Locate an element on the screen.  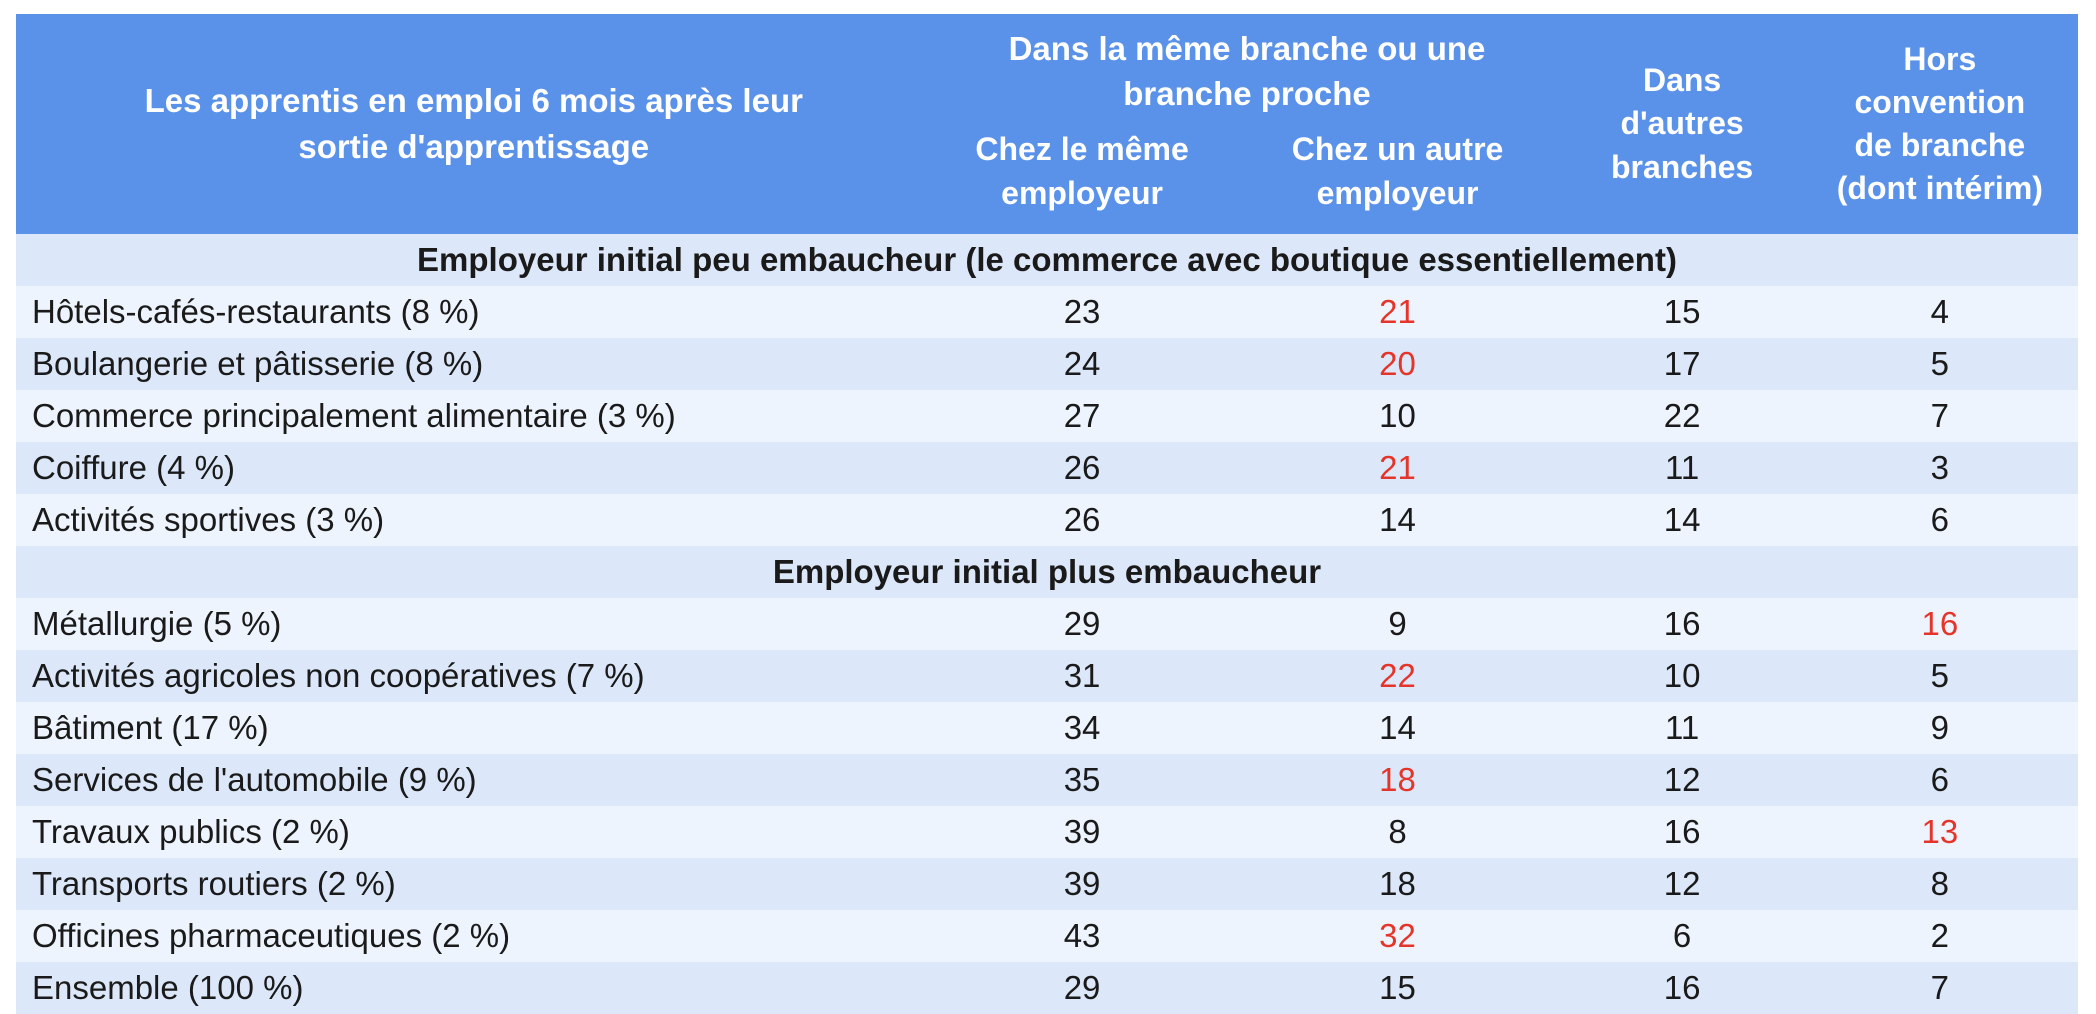
column-header-other-branches-label: Dans d'autres branches is located at coordinates (1682, 123).